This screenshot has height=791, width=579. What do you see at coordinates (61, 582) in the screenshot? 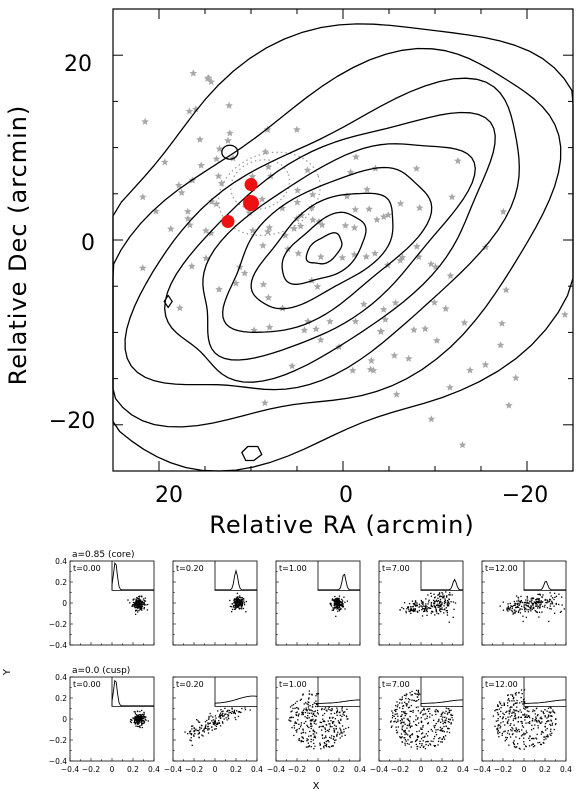
I see `sim-y-tick-label: 0.2` at bounding box center [61, 582].